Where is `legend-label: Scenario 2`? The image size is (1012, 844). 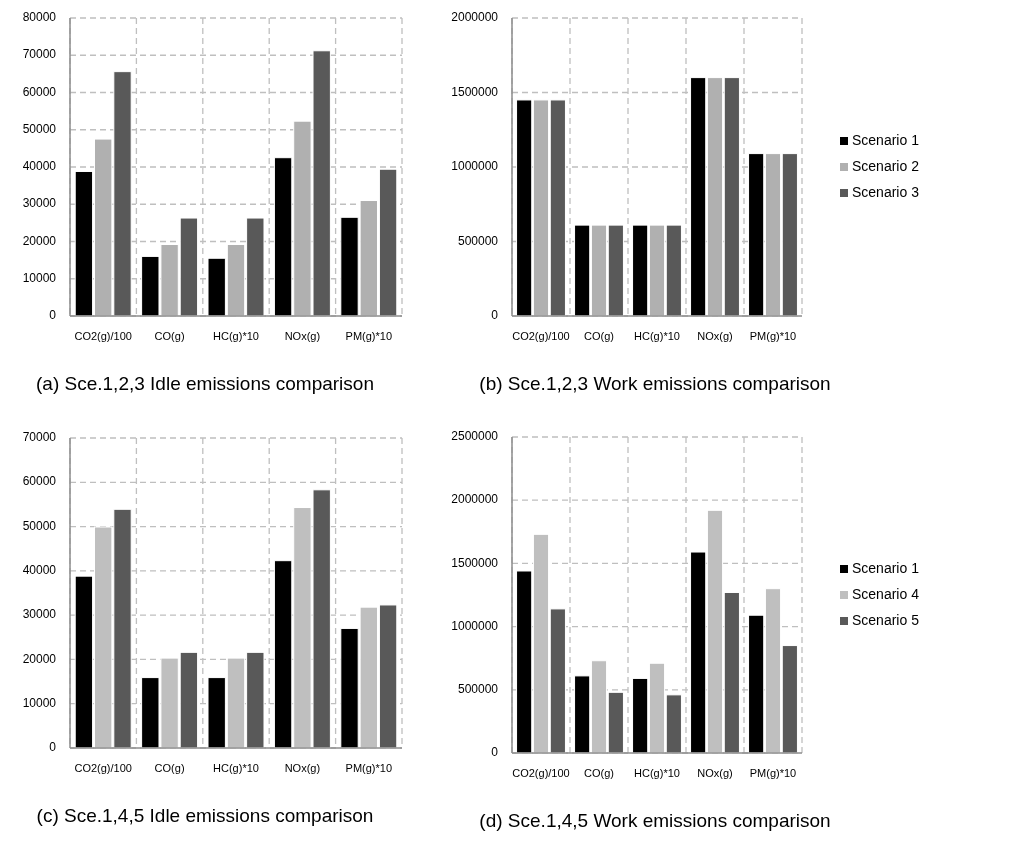
legend-label: Scenario 2 is located at coordinates (886, 165).